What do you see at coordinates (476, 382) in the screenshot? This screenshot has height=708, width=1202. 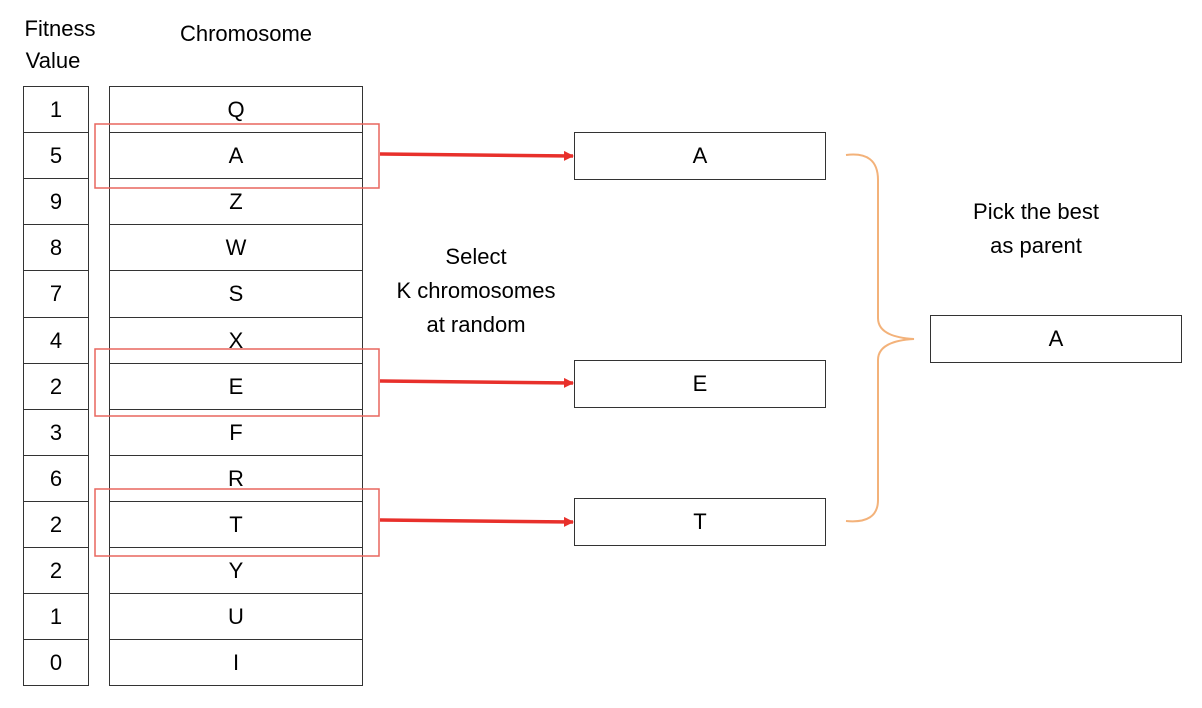 I see `arrow-e` at bounding box center [476, 382].